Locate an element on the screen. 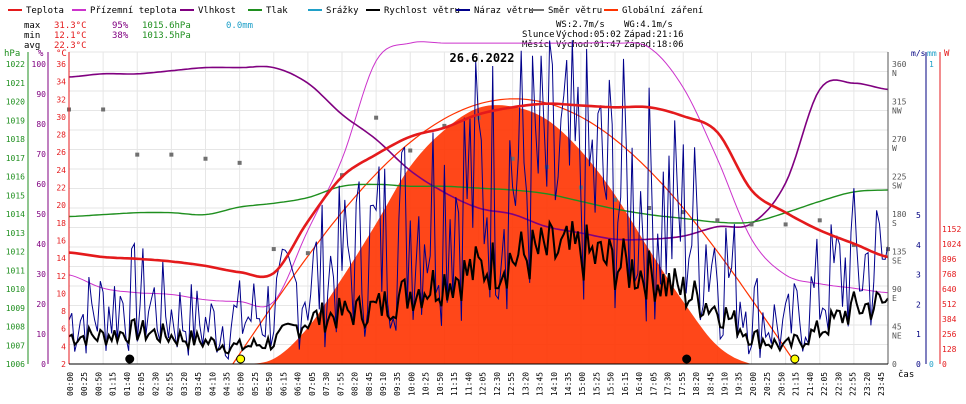 The width and height of the screenshot is (966, 404). hpa-tick: 1008 is located at coordinates (15, 327).